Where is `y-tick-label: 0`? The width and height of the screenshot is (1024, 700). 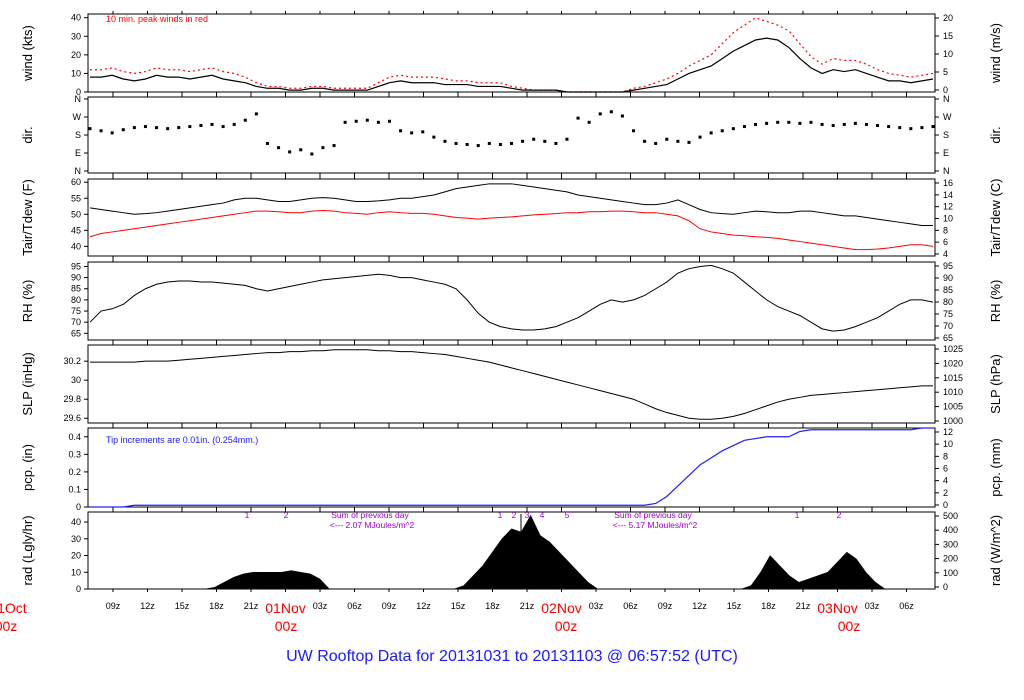 y-tick-label: 0 is located at coordinates (78, 589).